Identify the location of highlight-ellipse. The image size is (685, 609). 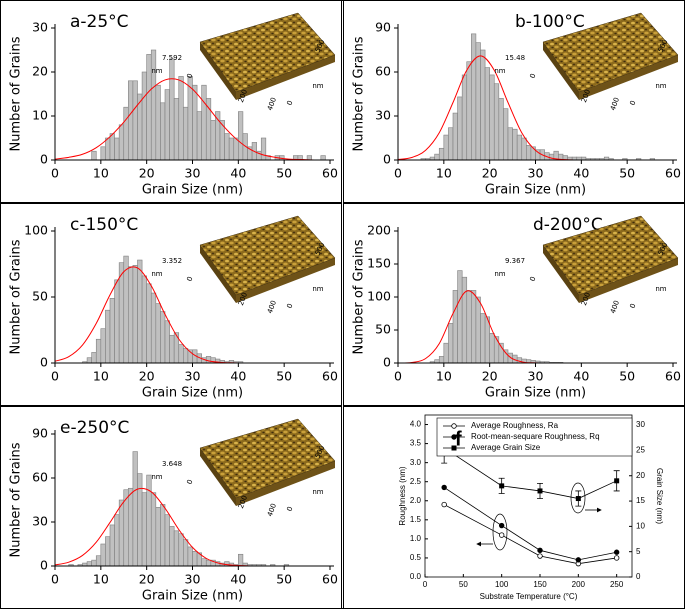
(500, 532).